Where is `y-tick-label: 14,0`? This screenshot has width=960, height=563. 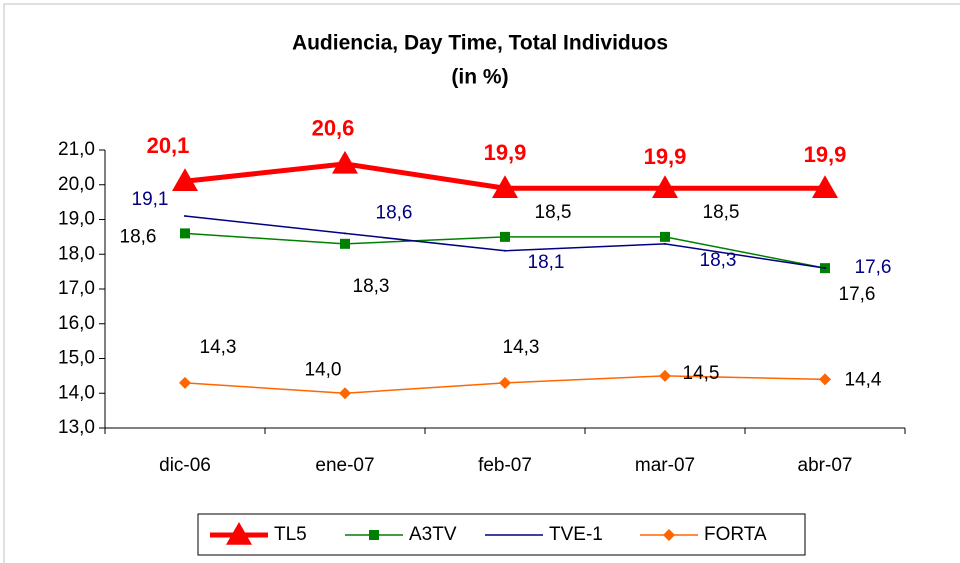 y-tick-label: 14,0 is located at coordinates (76, 392).